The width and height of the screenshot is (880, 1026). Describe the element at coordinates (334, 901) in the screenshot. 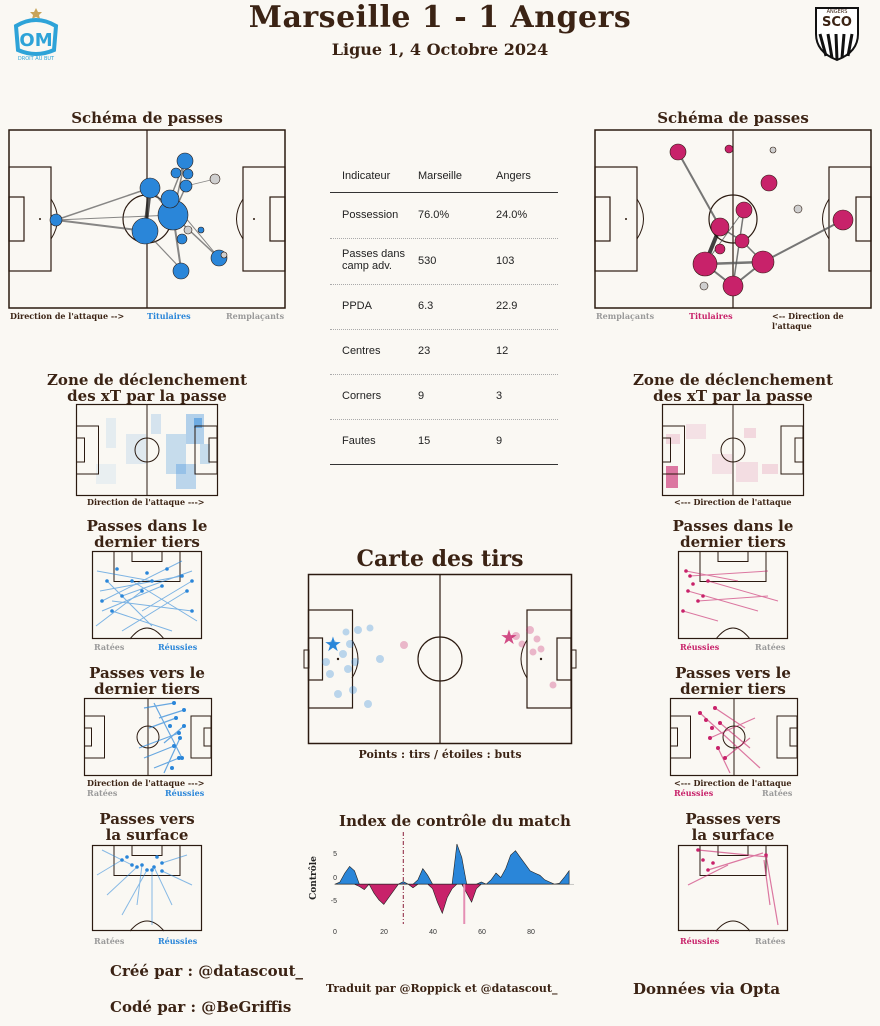

I see `control-ytick: -5` at that location.